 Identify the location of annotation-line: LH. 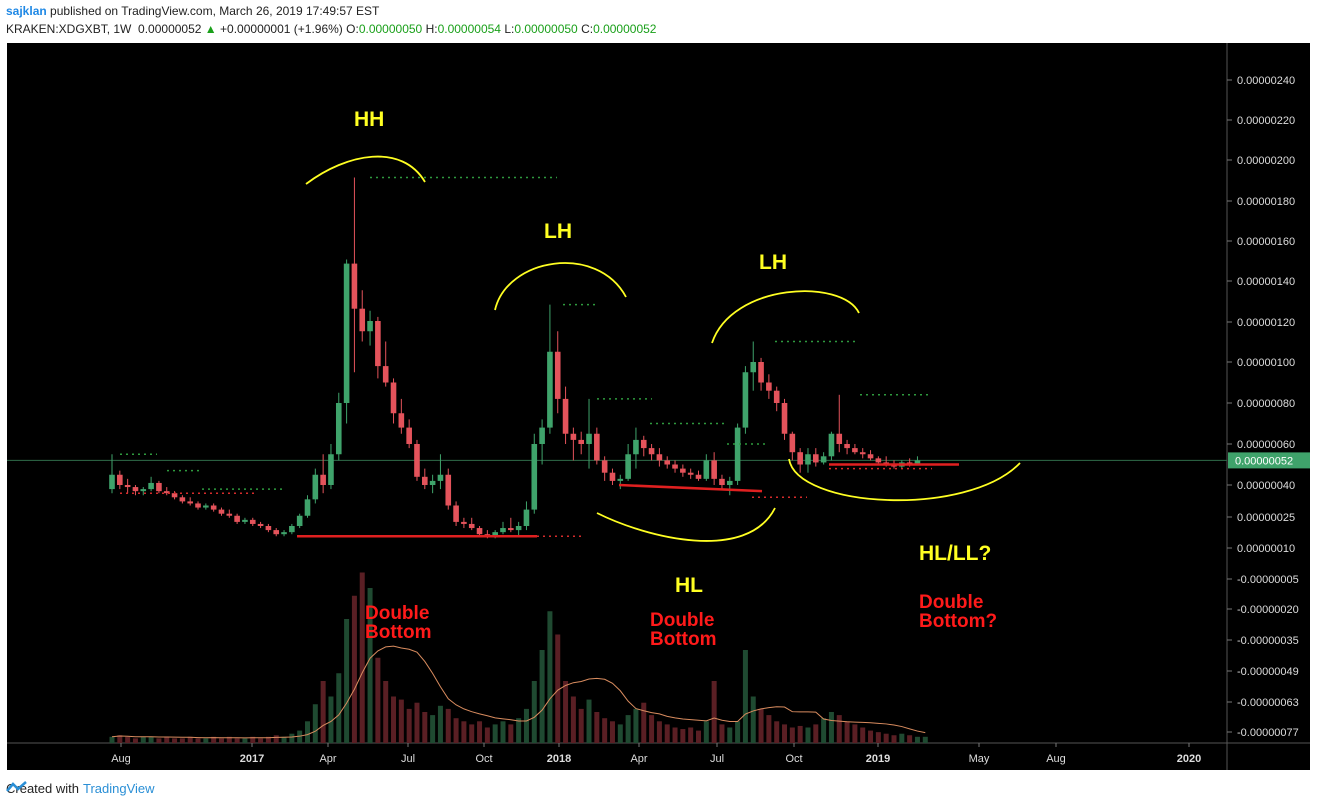
(773, 262).